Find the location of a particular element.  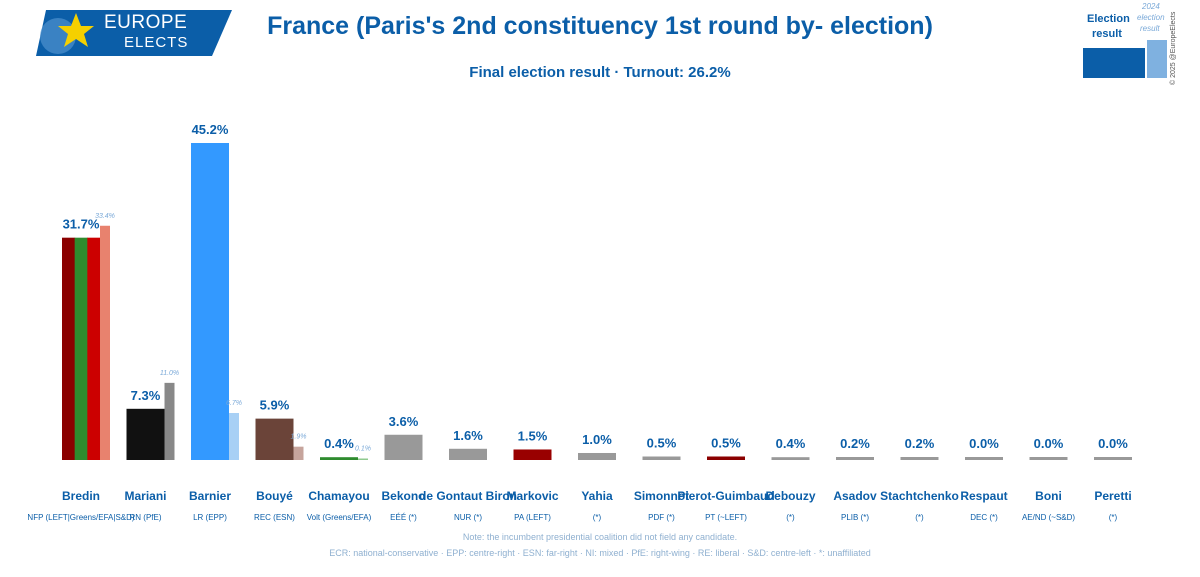

legend-small-election: election is located at coordinates (1151, 17).